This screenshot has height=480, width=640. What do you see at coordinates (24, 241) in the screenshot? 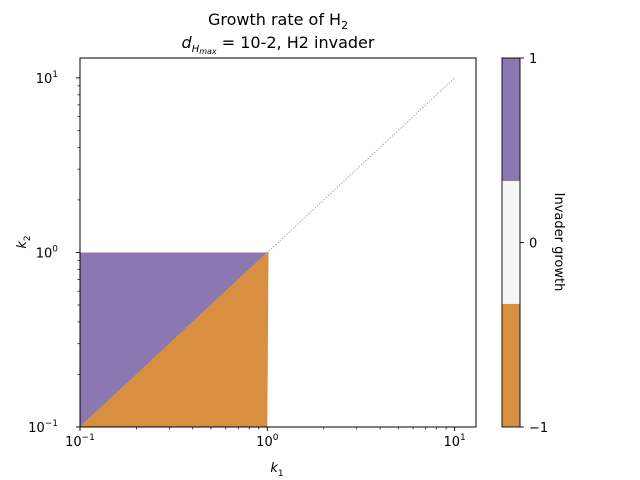
I see `y-axis-label: k2` at bounding box center [24, 241].